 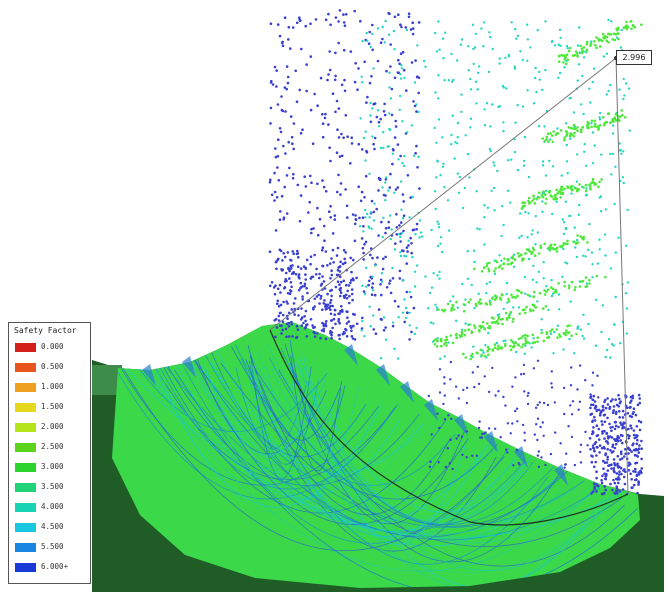 I want to click on legend-label: 5.500, so click(x=52, y=546).